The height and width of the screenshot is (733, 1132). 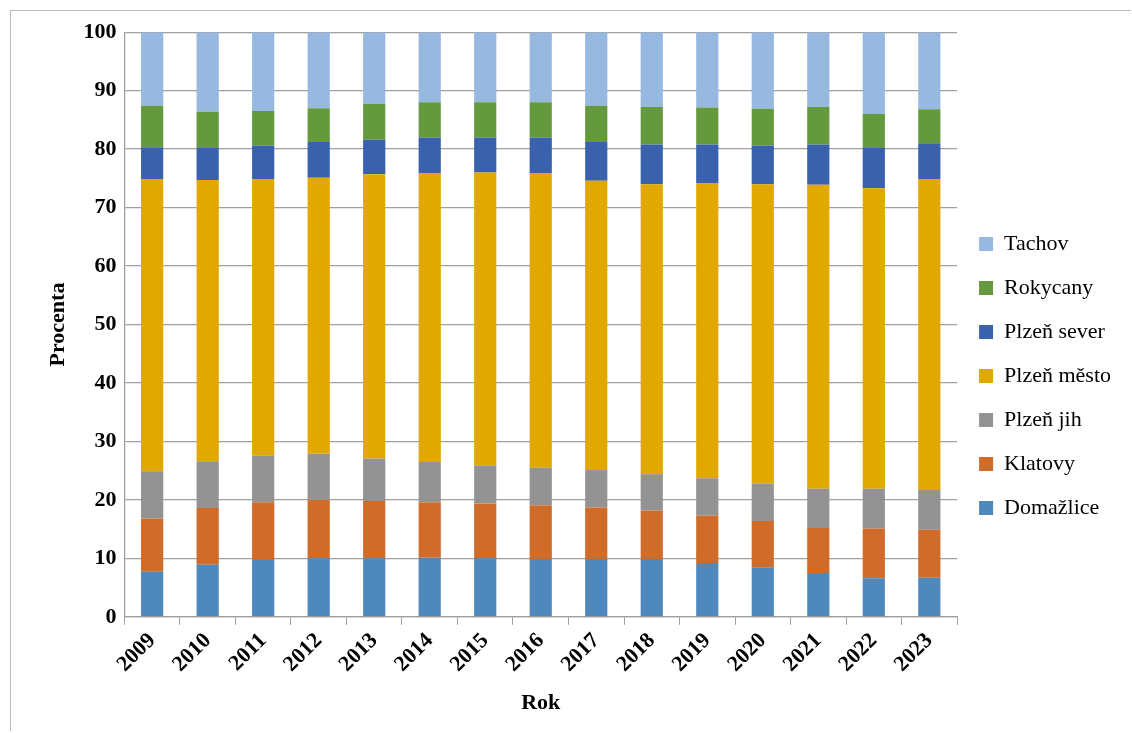 I want to click on y-tick-label: 60, so click(x=105, y=264).